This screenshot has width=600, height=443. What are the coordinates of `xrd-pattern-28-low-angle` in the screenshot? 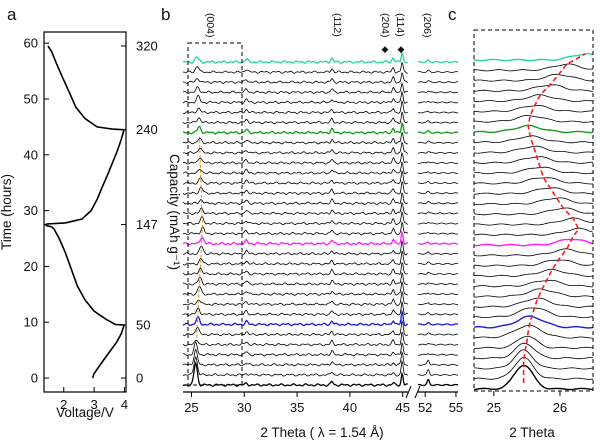 It's located at (295, 97).